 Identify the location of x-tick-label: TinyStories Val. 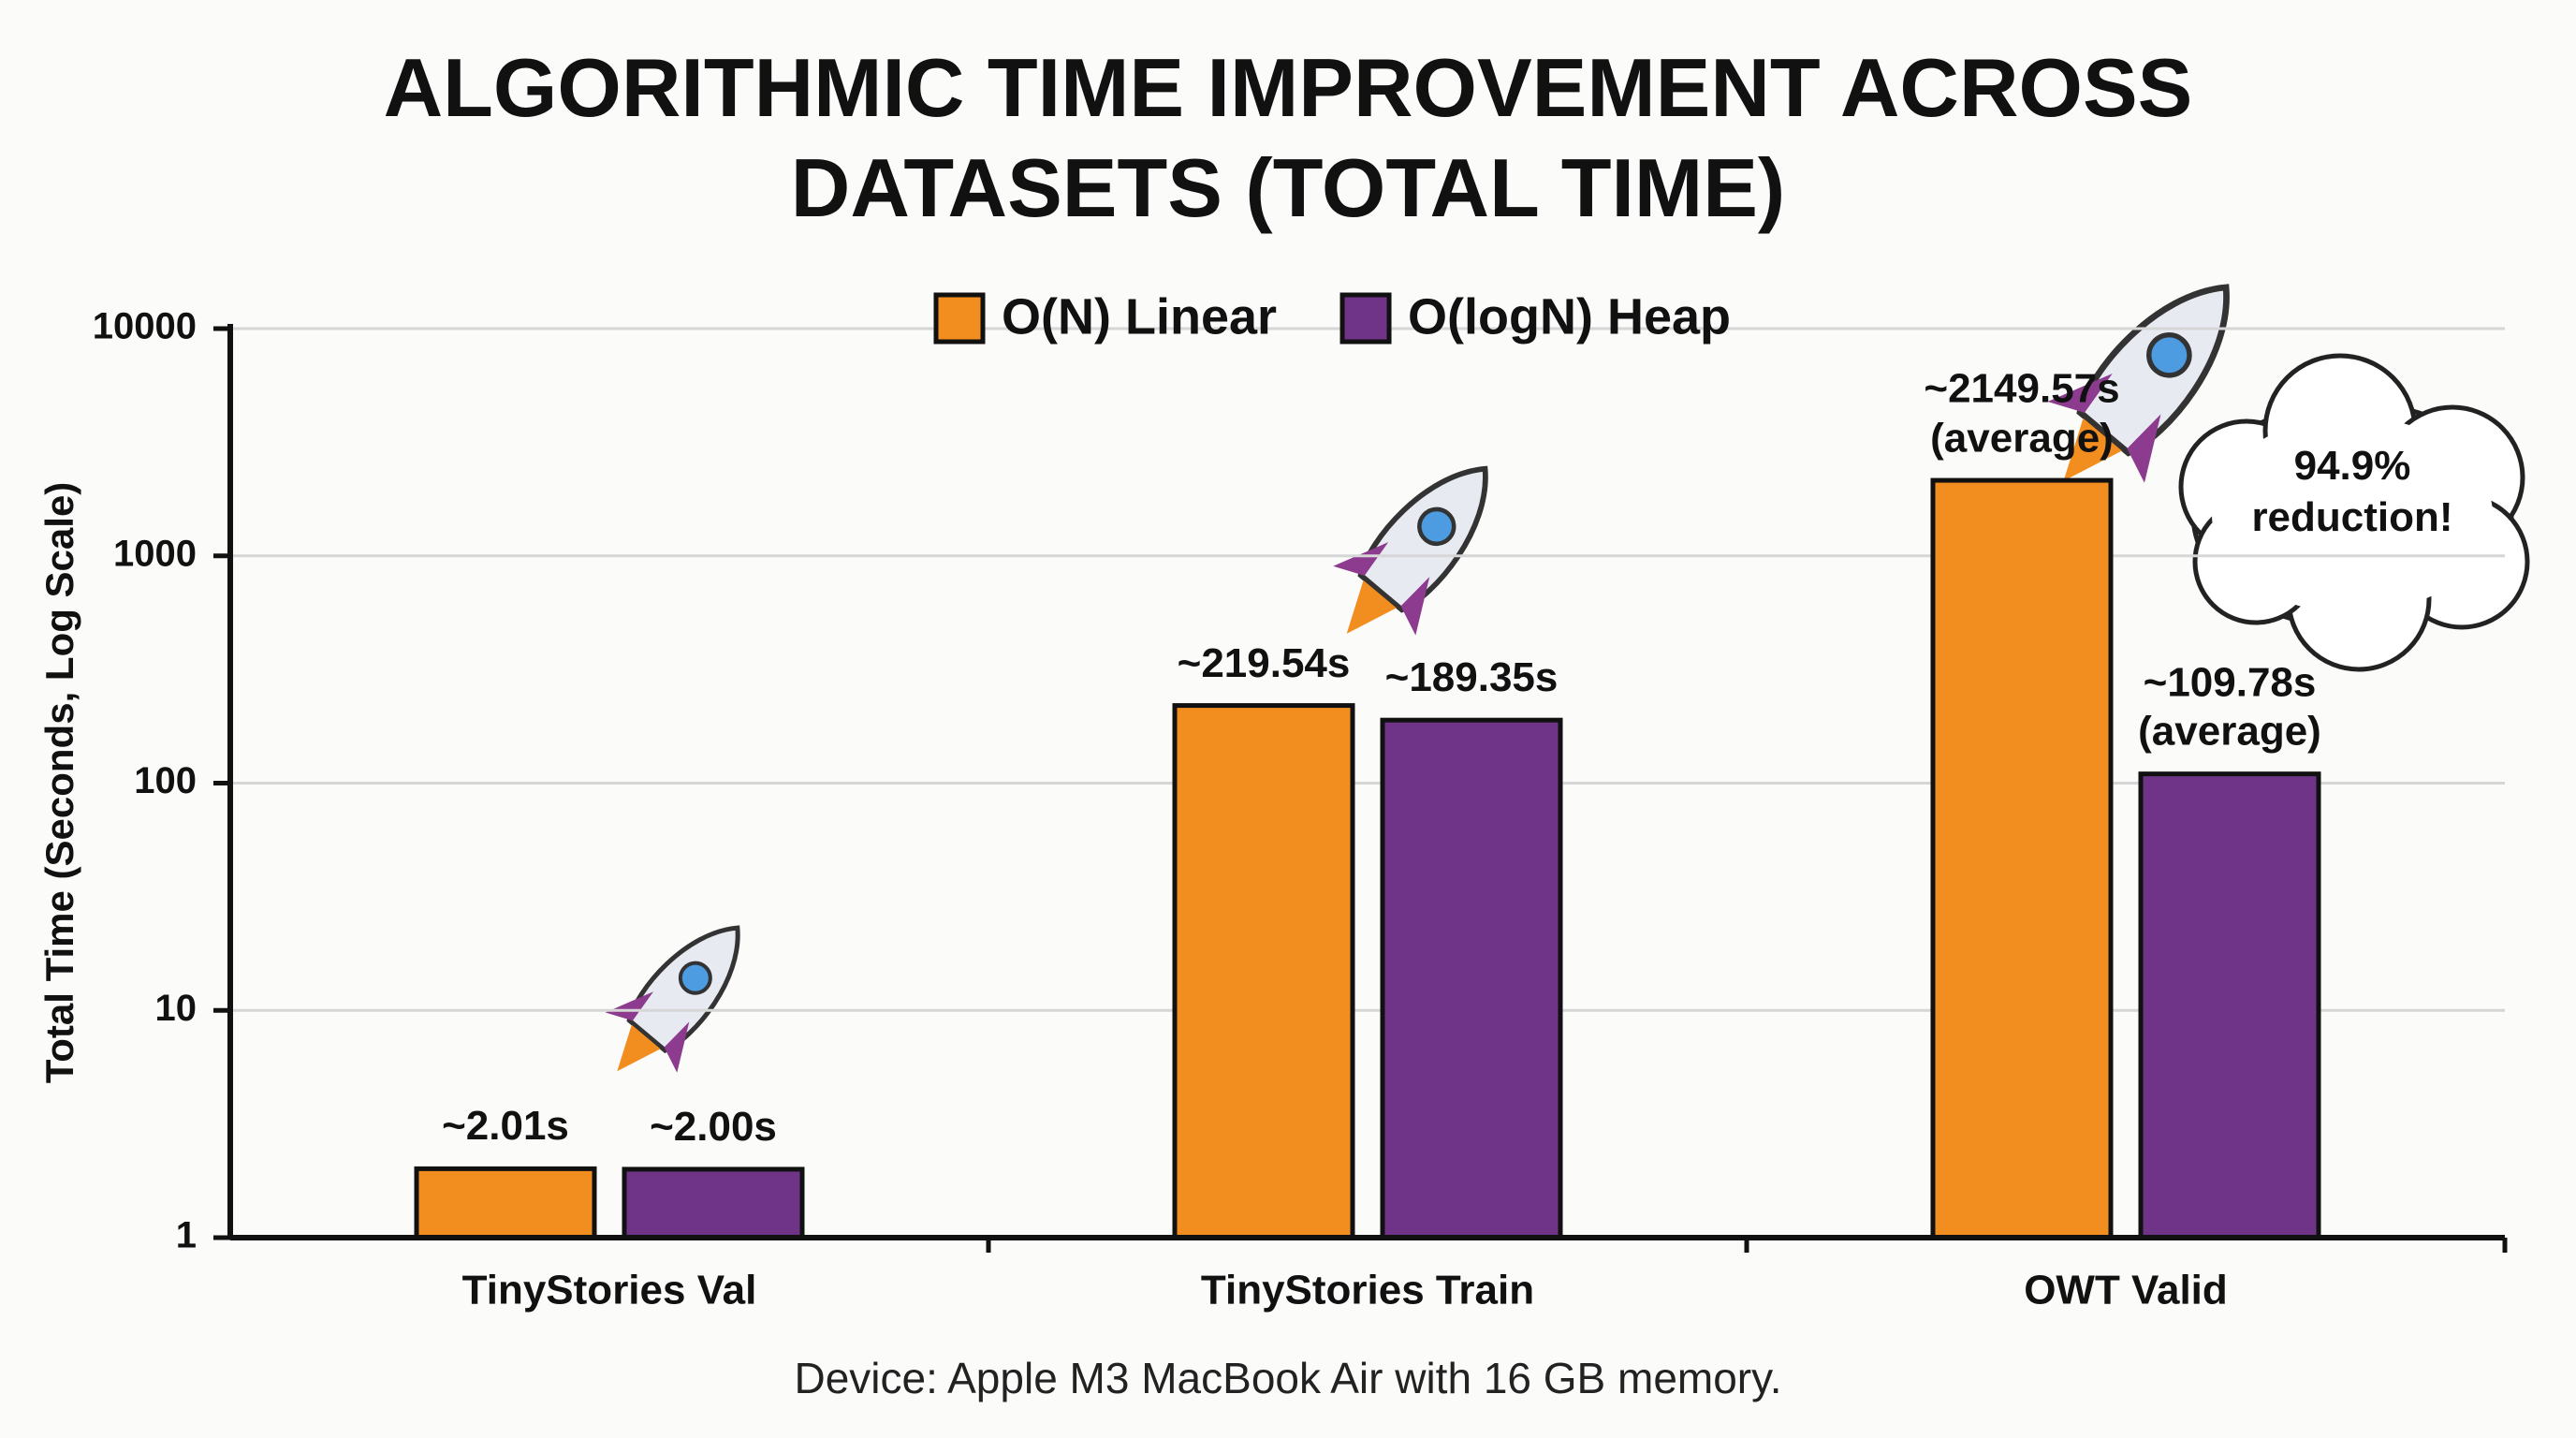
(609, 1290).